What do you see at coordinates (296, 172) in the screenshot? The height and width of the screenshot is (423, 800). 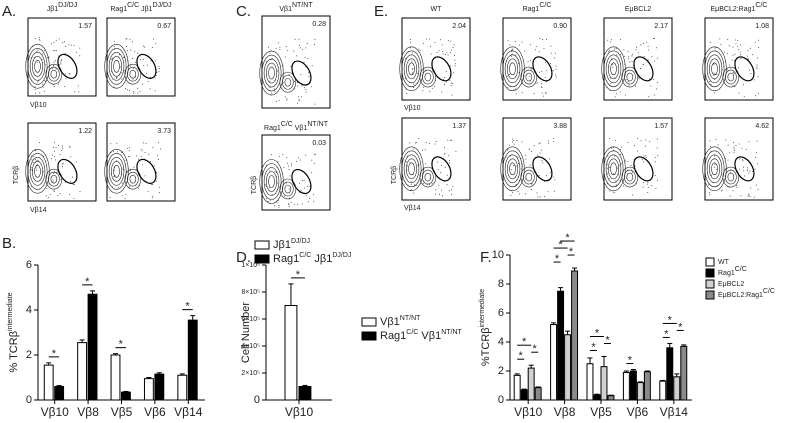 I see `flow-plot` at bounding box center [296, 172].